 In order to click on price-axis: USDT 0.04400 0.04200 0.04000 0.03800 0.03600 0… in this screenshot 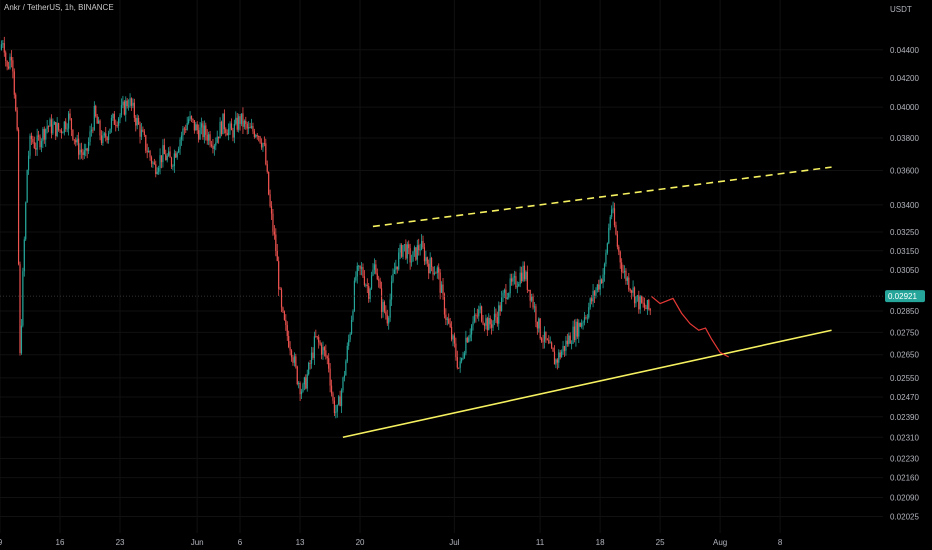, I will do `click(904, 263)`.